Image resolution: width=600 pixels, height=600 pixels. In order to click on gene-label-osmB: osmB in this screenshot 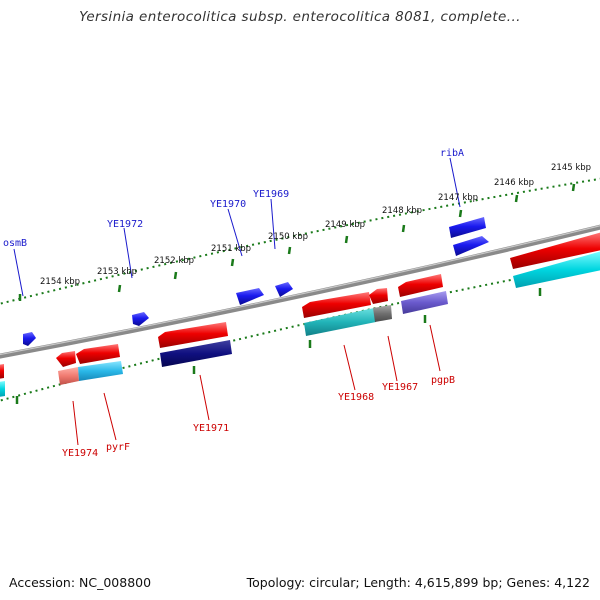, I will do `click(15, 243)`.